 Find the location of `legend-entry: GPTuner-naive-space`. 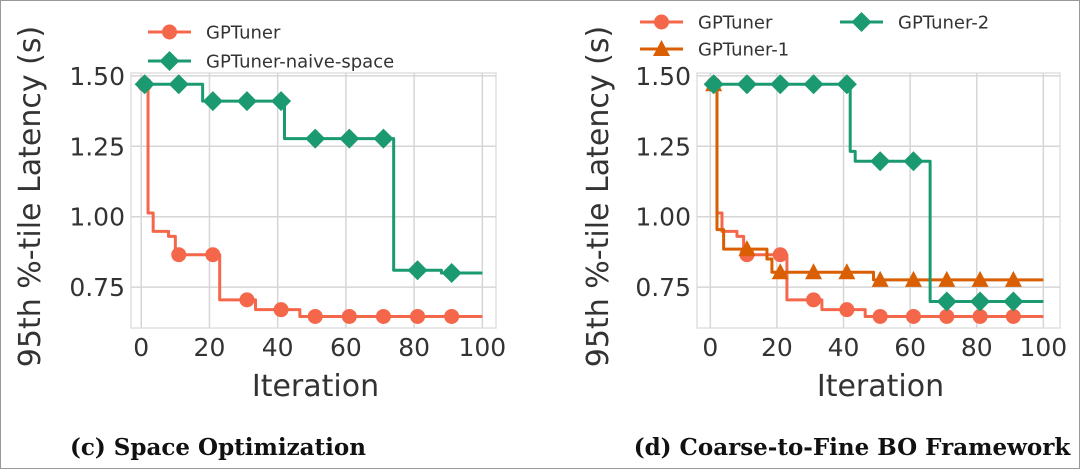

legend-entry: GPTuner-naive-space is located at coordinates (271, 62).